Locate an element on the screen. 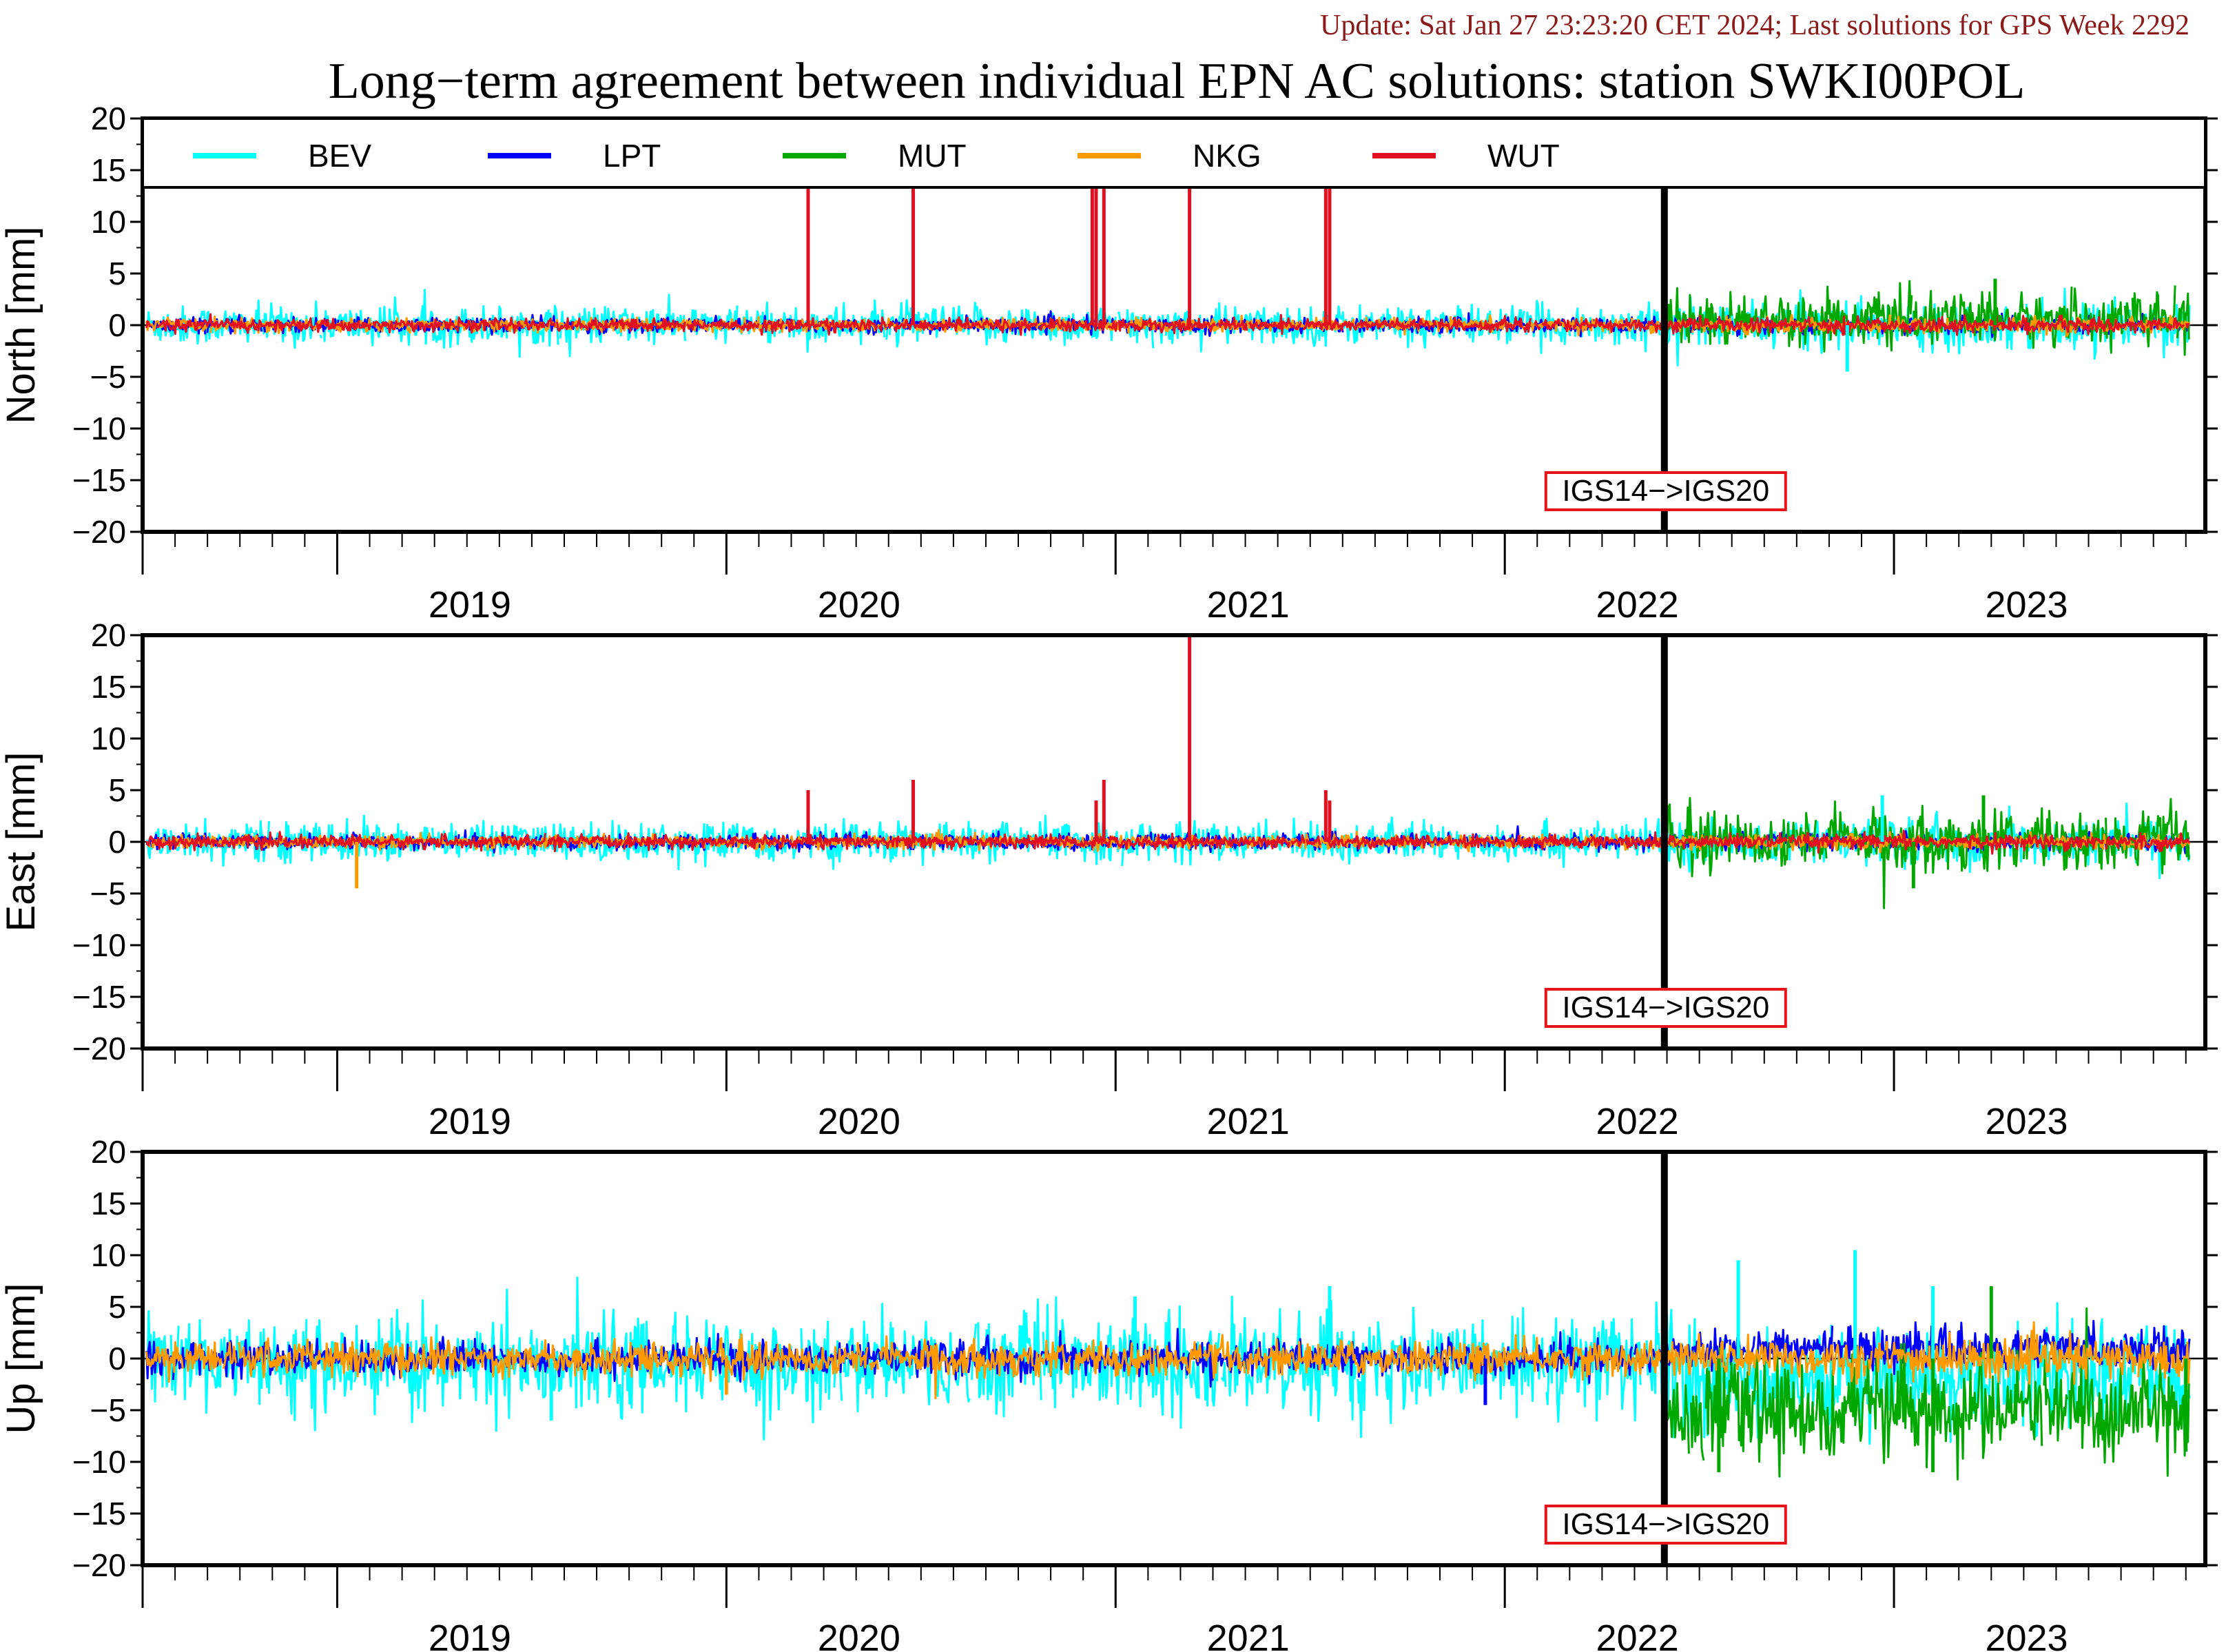 This screenshot has width=2226, height=1652. legend-label-lpt: LPT is located at coordinates (632, 156).